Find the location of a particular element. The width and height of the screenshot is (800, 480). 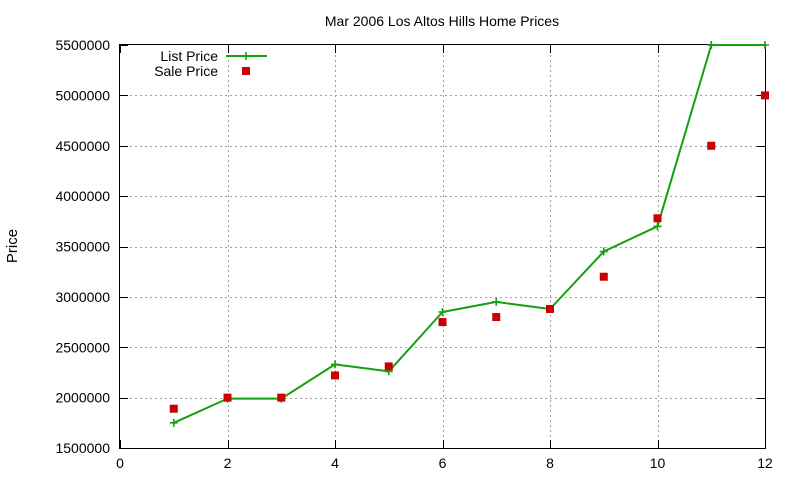

legend-marker-list-price is located at coordinates (246, 56).